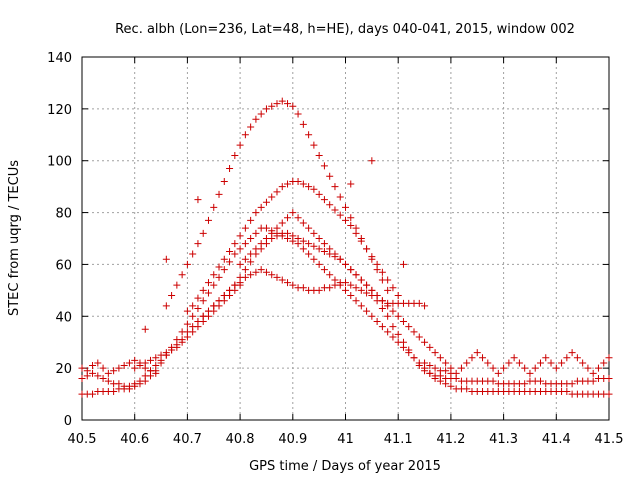 The height and width of the screenshot is (480, 640). Describe the element at coordinates (240, 439) in the screenshot. I see `x-tick-label: 40.8` at that location.